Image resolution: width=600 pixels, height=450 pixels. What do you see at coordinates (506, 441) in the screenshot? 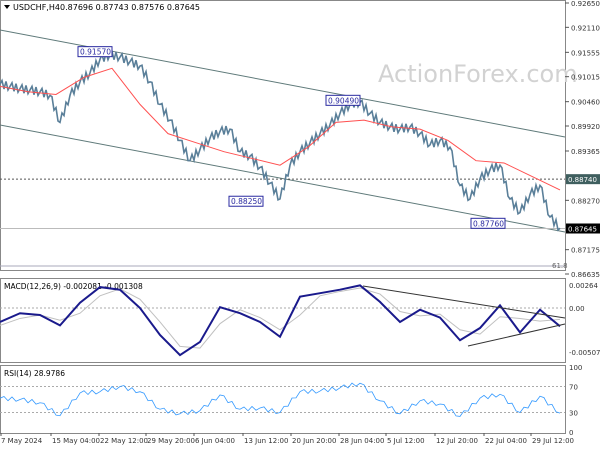
I see `x-tick-label: 22 Jul 04:00` at bounding box center [506, 441].